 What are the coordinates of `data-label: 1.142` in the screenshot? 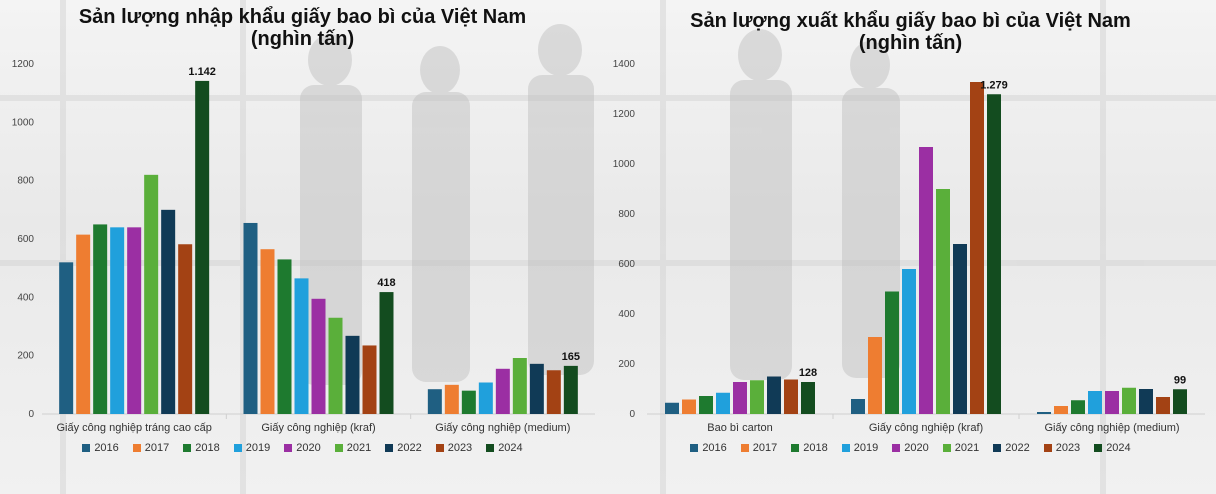 It's located at (202, 72).